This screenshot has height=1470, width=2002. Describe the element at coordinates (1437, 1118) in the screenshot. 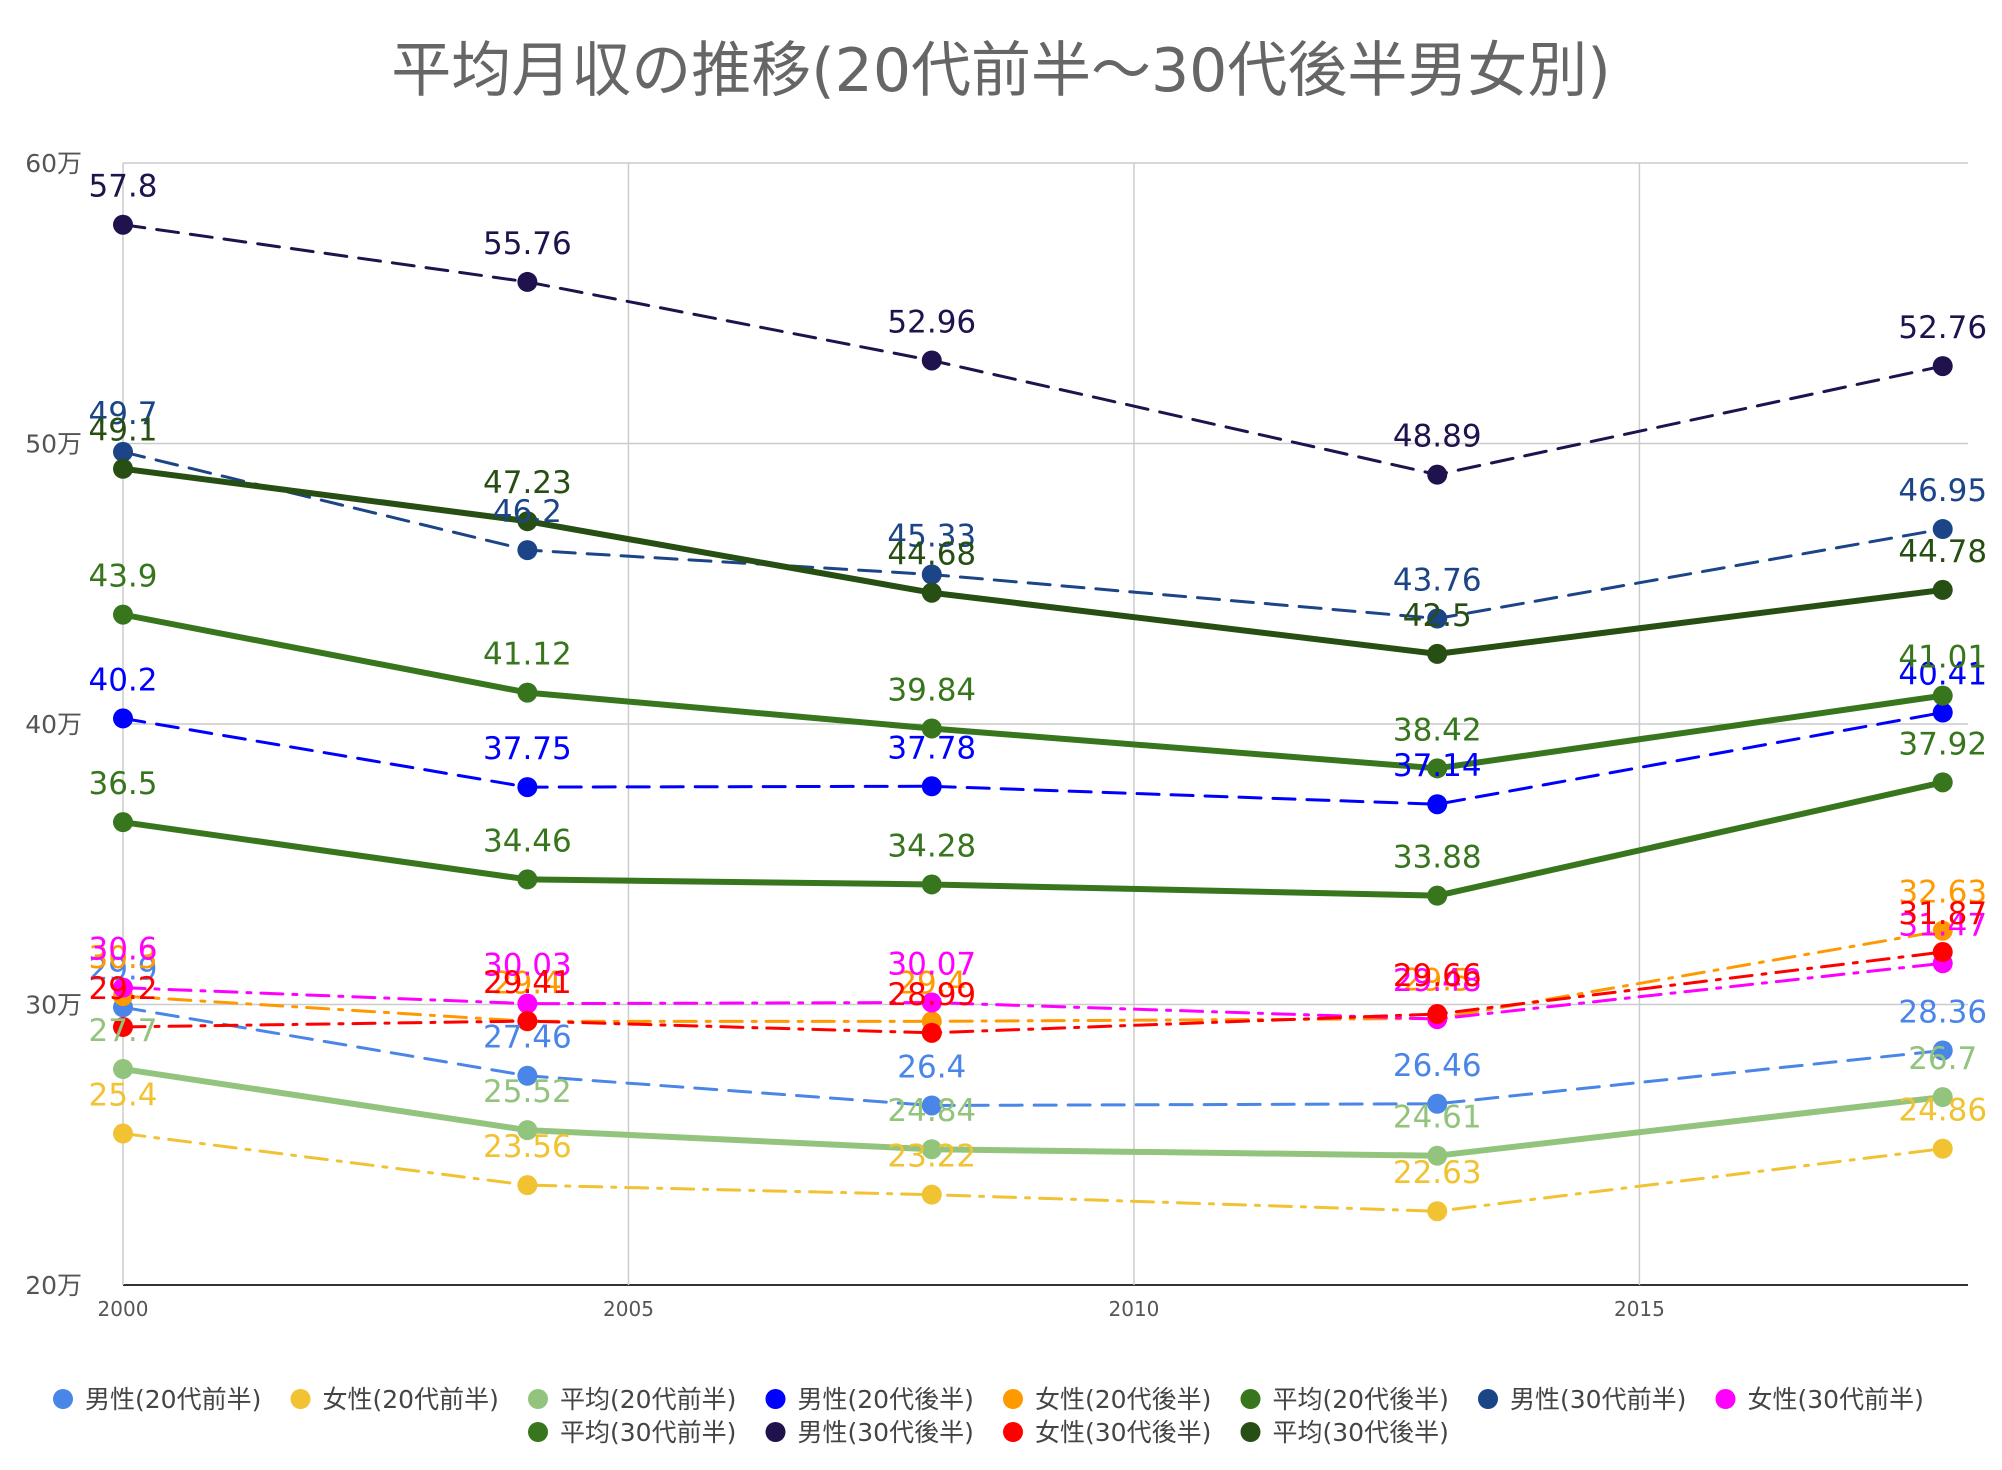

I see `data-label: 24.61` at that location.